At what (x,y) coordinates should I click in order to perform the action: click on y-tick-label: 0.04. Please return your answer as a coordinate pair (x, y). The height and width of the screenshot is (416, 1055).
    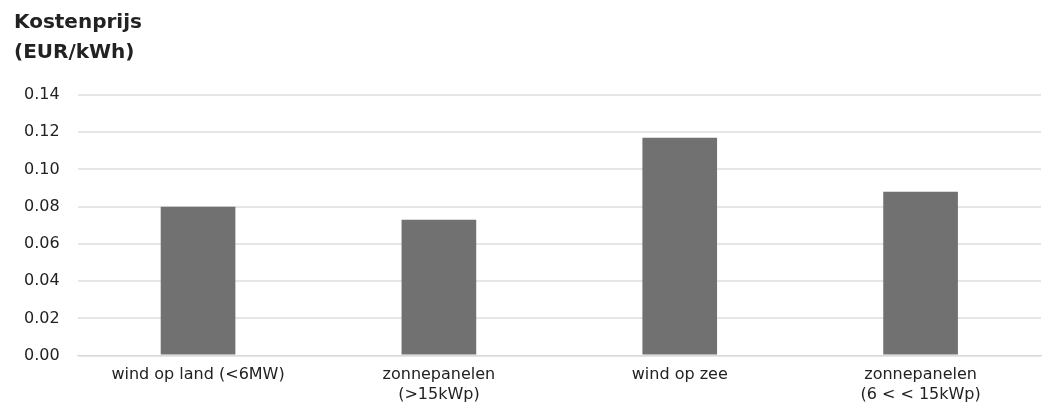
    Looking at the image, I should click on (42, 280).